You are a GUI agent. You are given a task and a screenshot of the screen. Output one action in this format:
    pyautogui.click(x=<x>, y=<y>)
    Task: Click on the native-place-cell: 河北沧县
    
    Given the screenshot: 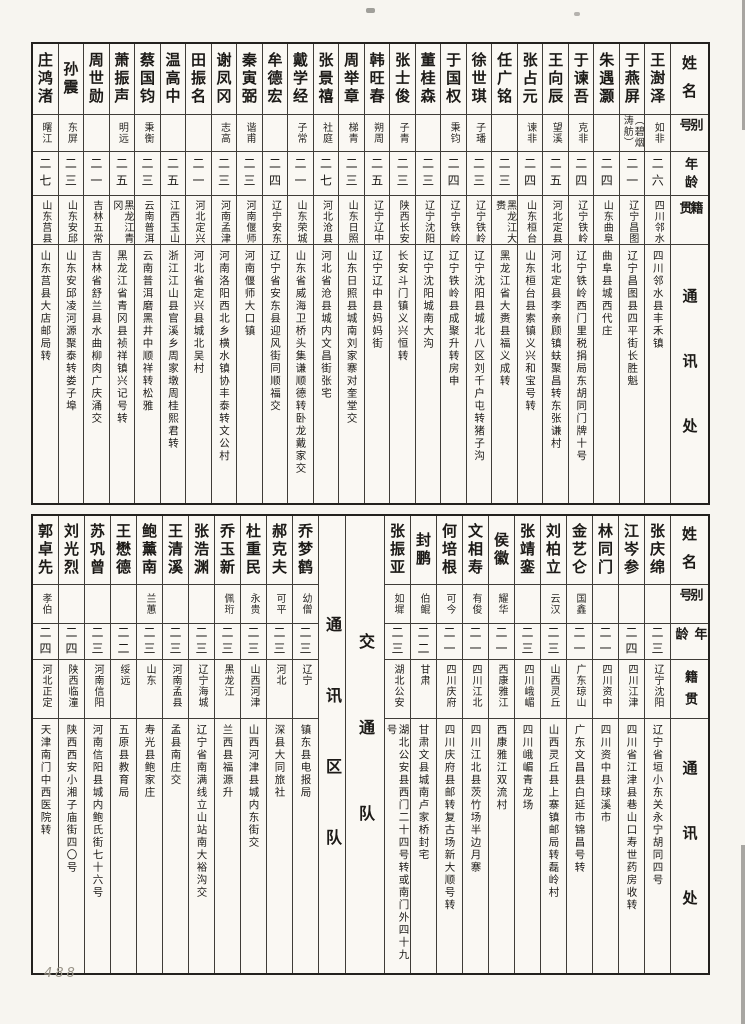 What is the action you would take?
    pyautogui.click(x=326, y=220)
    